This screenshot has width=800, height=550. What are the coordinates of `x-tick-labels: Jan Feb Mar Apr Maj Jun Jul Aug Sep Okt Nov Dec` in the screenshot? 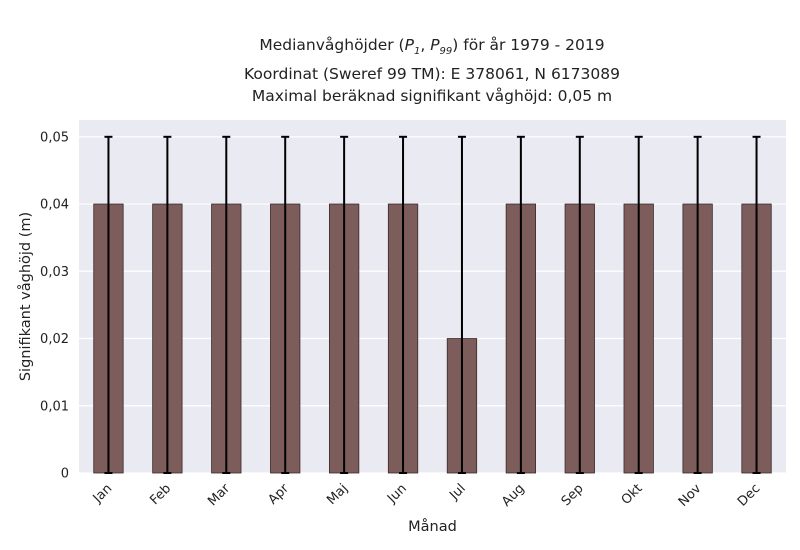 It's located at (427, 495).